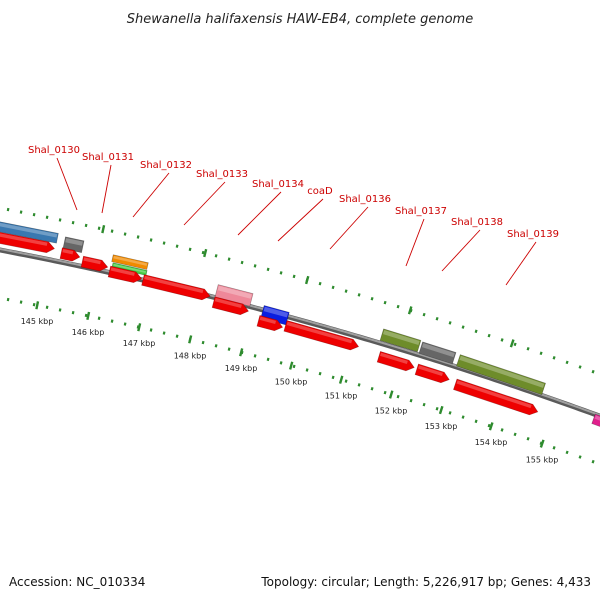  What do you see at coordinates (222, 174) in the screenshot?
I see `gene-label: Shal_0133` at bounding box center [222, 174].